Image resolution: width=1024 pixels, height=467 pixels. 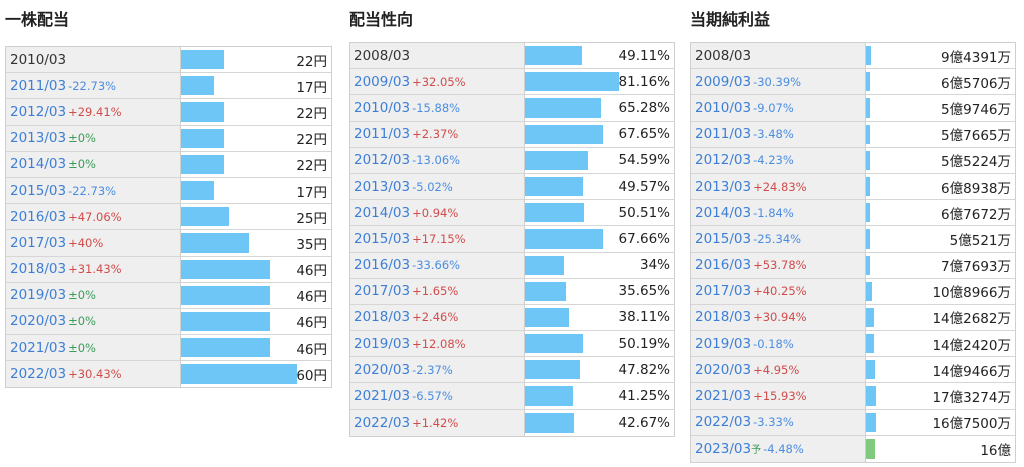 I want to click on payout-year: 2011/03, so click(x=382, y=134).